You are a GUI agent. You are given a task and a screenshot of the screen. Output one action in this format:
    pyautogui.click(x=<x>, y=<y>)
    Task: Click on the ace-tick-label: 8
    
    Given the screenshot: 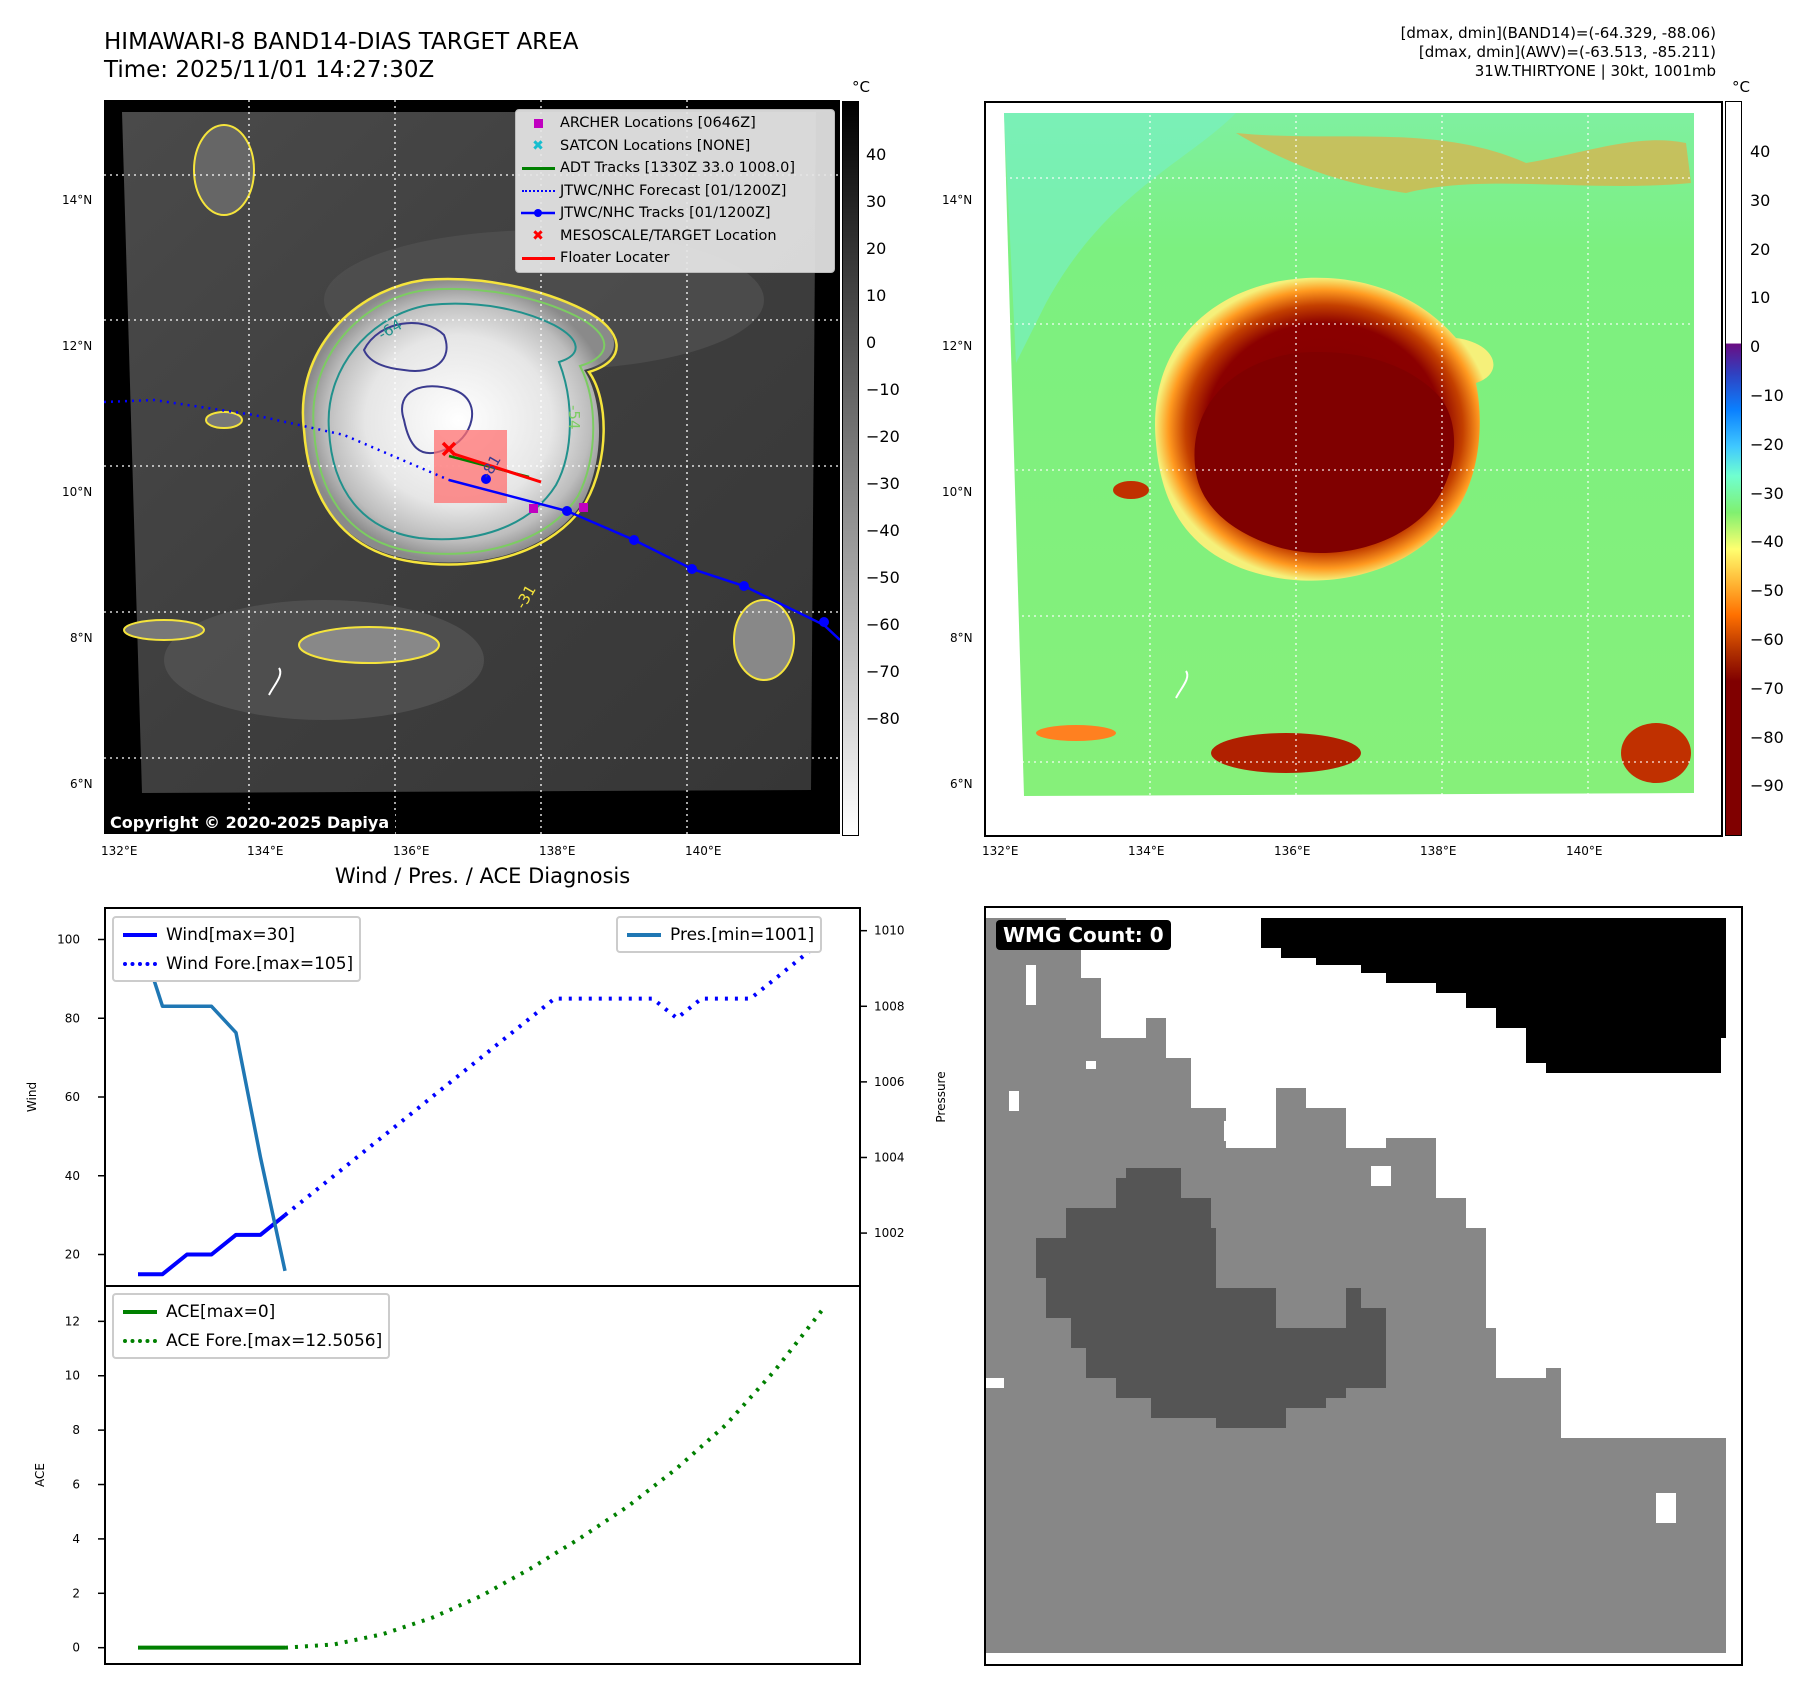 What is the action you would take?
    pyautogui.click(x=76, y=1430)
    